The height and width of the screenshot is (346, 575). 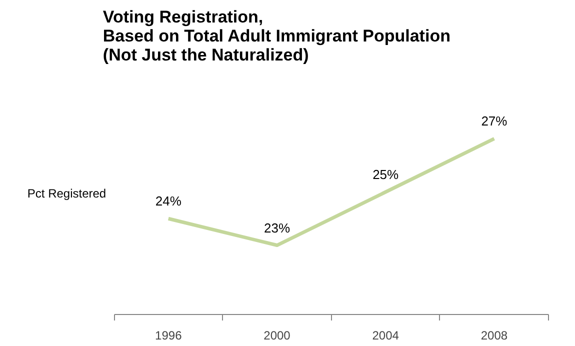 What do you see at coordinates (168, 335) in the screenshot?
I see `x-tick-label: 1996` at bounding box center [168, 335].